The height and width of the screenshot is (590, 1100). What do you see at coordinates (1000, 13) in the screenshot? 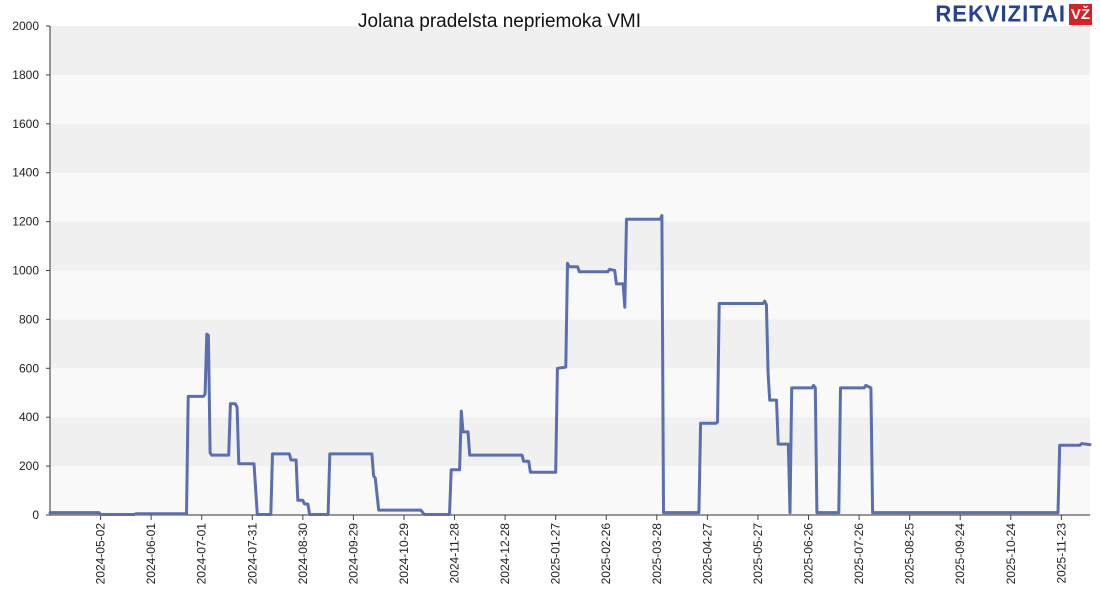
I see `brand-logo-text: REKVIZITAI` at bounding box center [1000, 13].